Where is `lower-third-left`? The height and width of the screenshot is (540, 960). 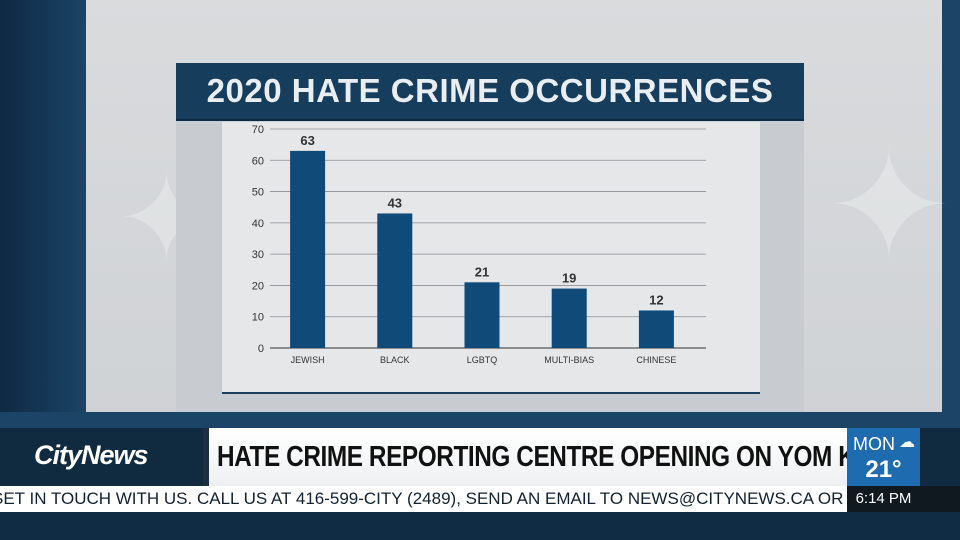 lower-third-left is located at coordinates (101, 457).